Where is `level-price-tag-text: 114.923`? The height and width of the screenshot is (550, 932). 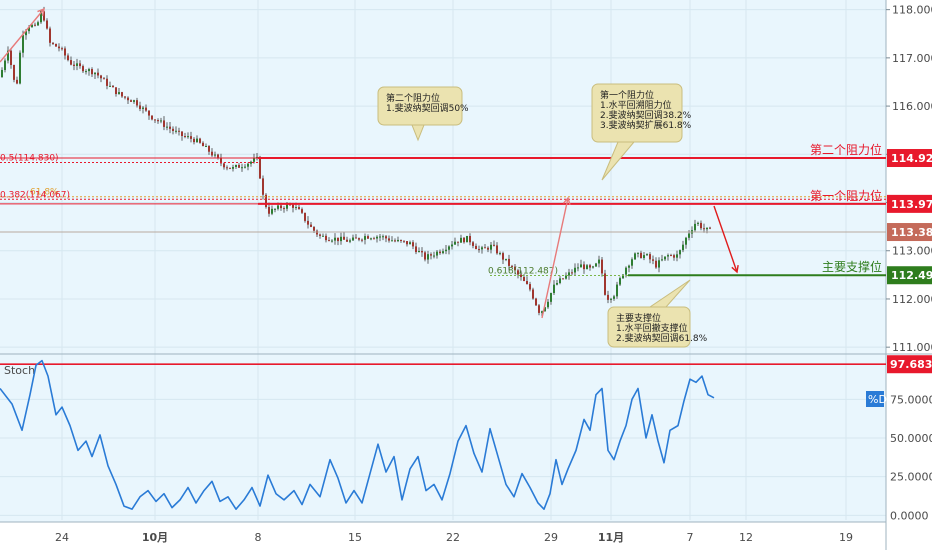
level-price-tag-text: 114.923 is located at coordinates (911, 158).